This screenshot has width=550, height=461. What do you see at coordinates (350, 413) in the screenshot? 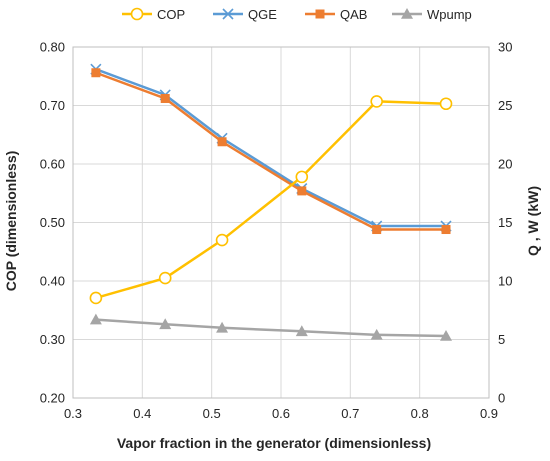
I see `x-tick-label: 0.7` at bounding box center [350, 413].